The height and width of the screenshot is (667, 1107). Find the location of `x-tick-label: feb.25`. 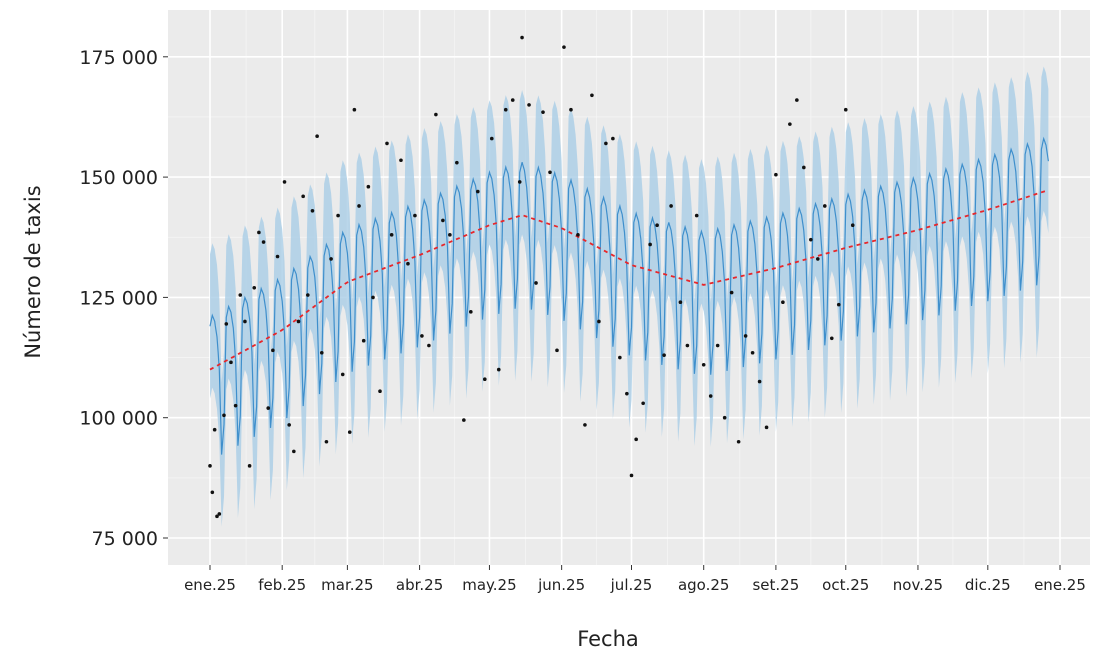

x-tick-label: feb.25 is located at coordinates (282, 585).